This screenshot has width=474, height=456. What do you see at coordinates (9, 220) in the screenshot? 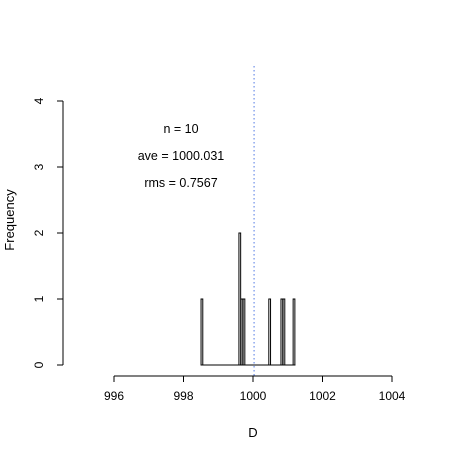
I see `y-axis-label: Frequency` at bounding box center [9, 220].